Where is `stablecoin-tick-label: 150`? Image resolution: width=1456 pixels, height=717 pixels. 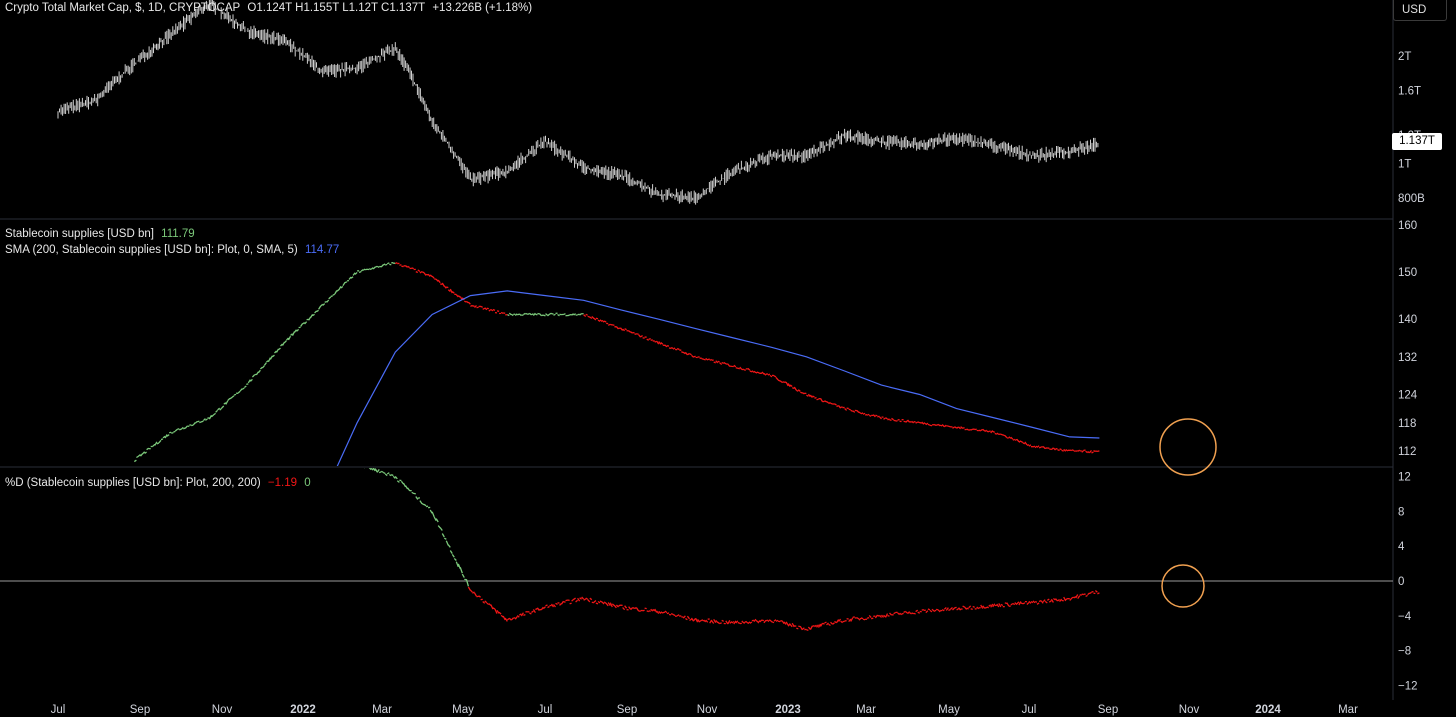 stablecoin-tick-label: 150 is located at coordinates (1407, 273).